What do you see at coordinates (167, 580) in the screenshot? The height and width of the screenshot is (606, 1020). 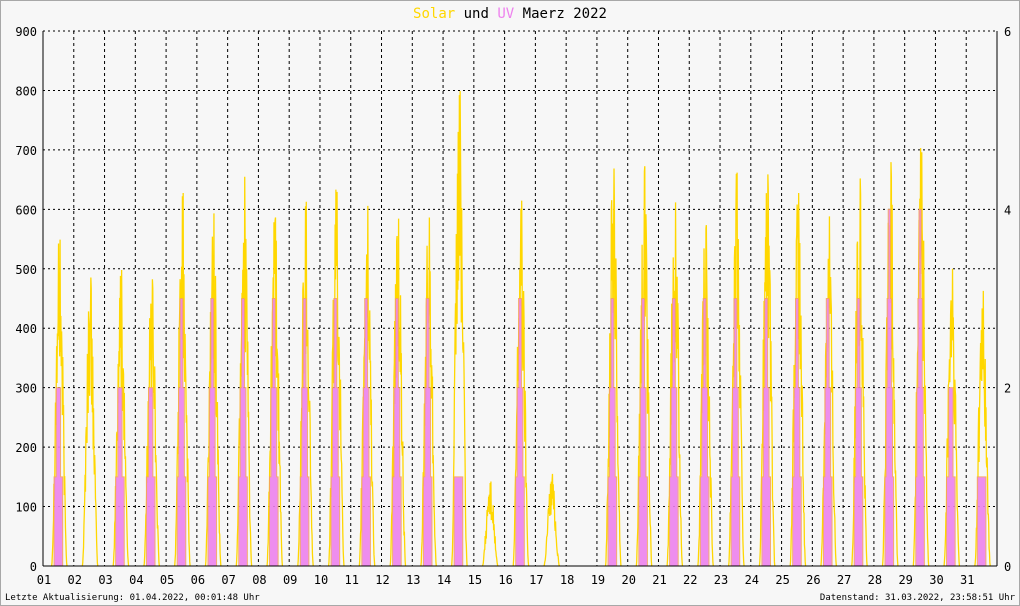 I see `x-tick-label: 05` at bounding box center [167, 580].